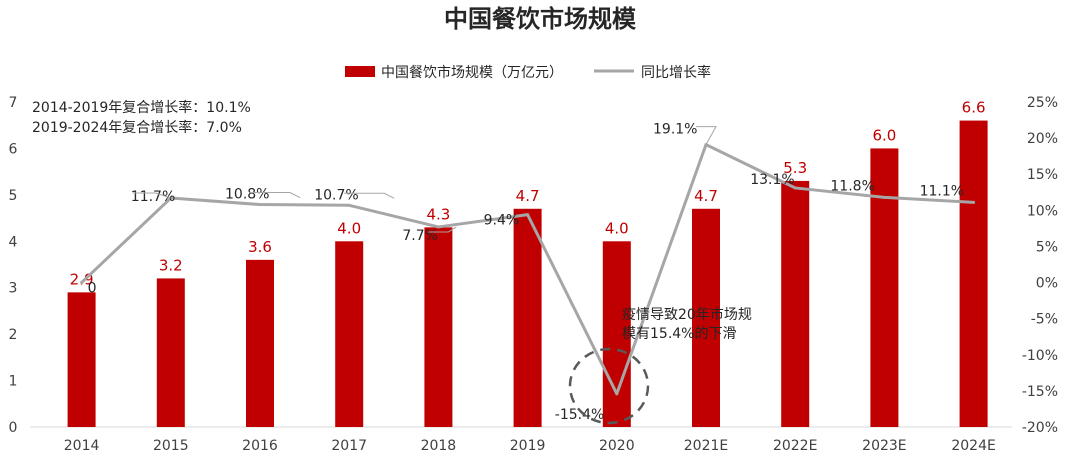  What do you see at coordinates (852, 186) in the screenshot?
I see `growth-value-label: 11.8%` at bounding box center [852, 186].